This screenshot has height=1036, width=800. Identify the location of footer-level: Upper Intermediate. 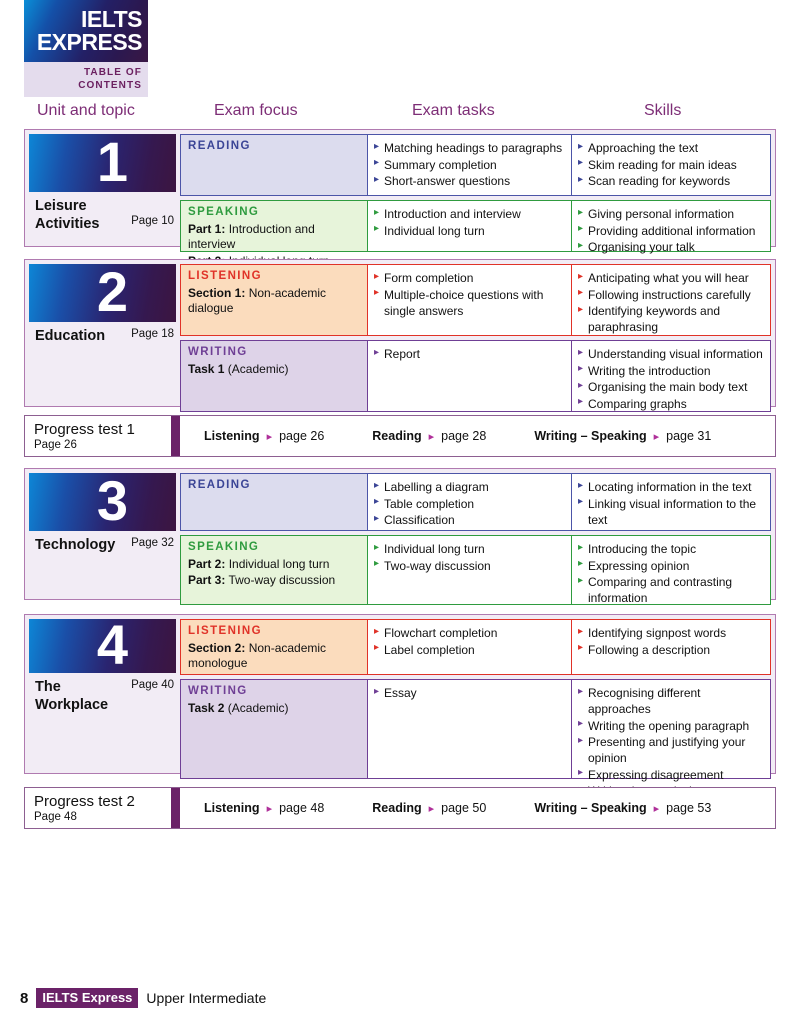
(206, 998).